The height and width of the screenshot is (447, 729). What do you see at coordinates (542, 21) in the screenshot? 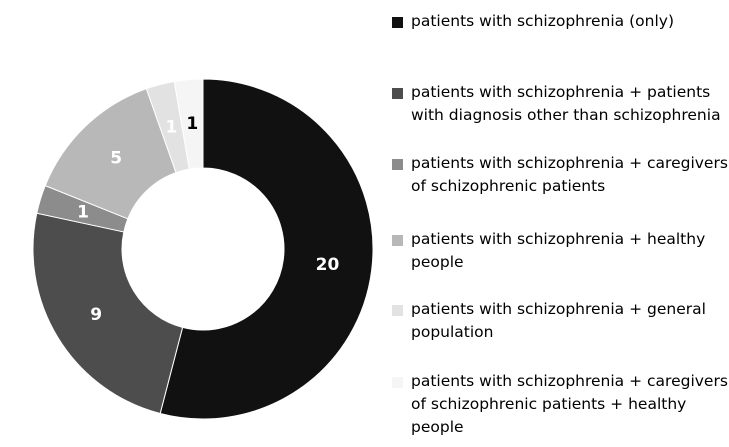
I see `legend-label: patients with schizophrenia (only)` at bounding box center [542, 21].